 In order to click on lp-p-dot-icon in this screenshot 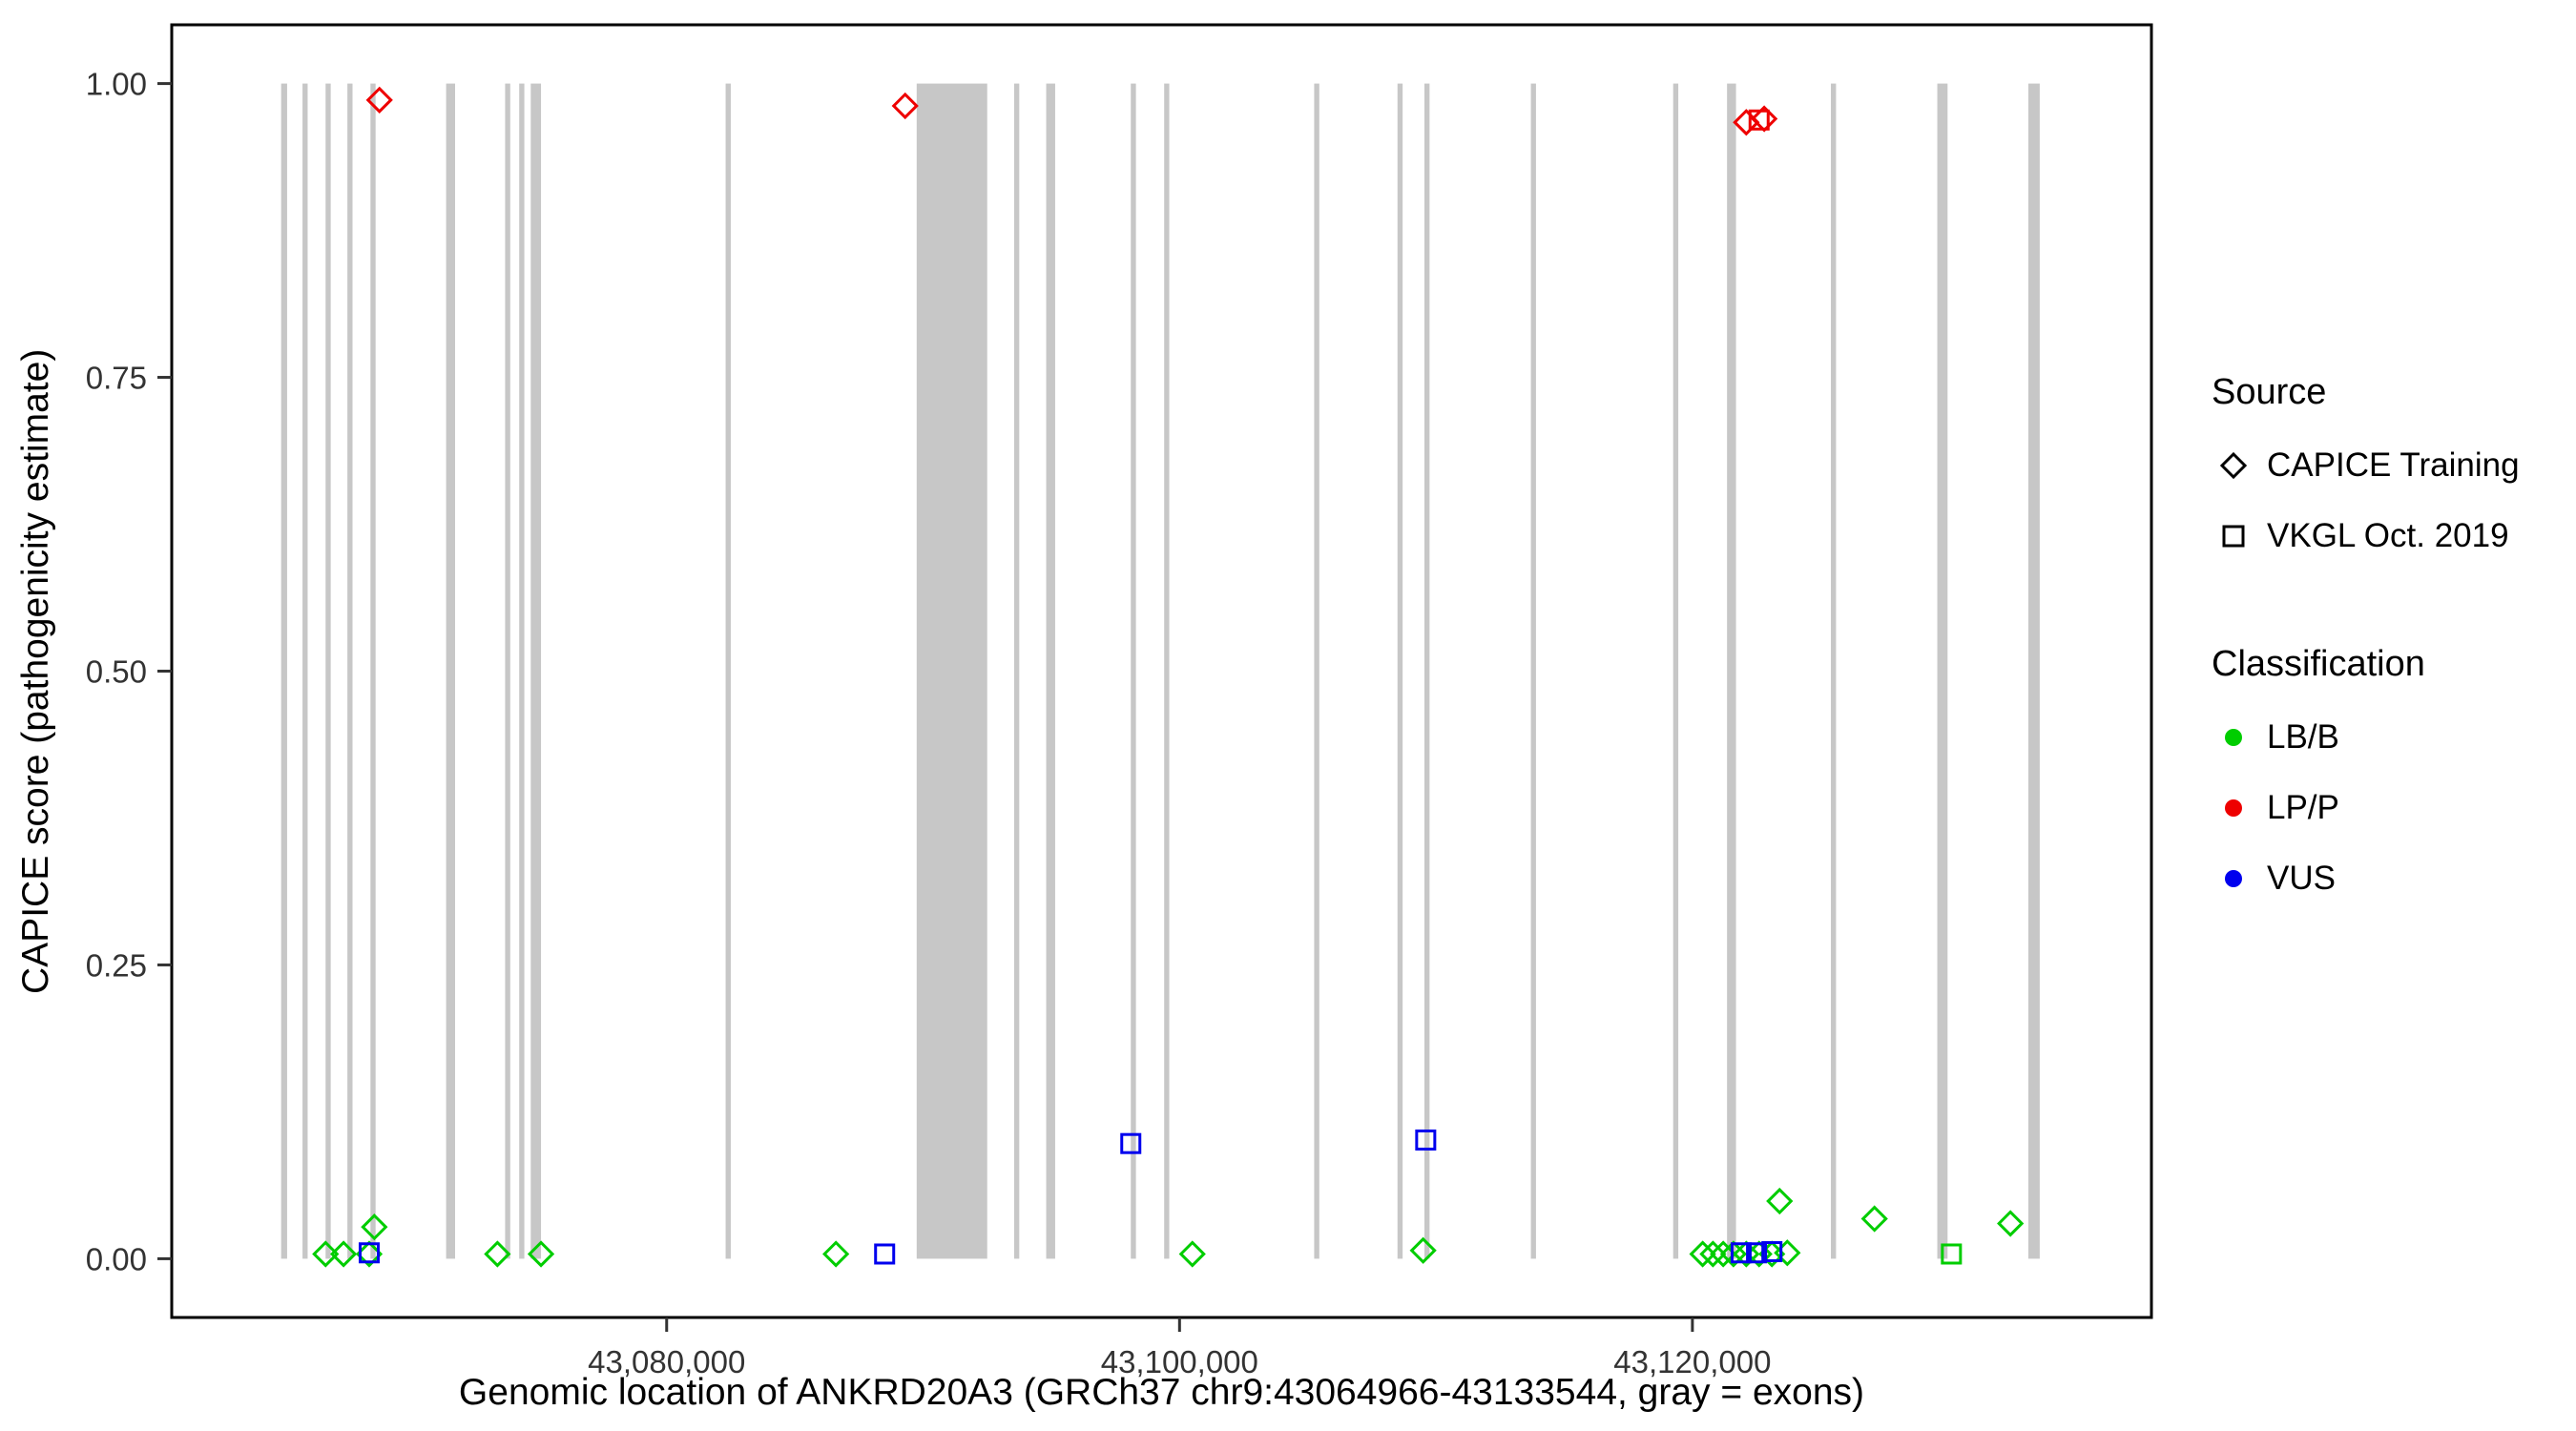, I will do `click(2233, 808)`.